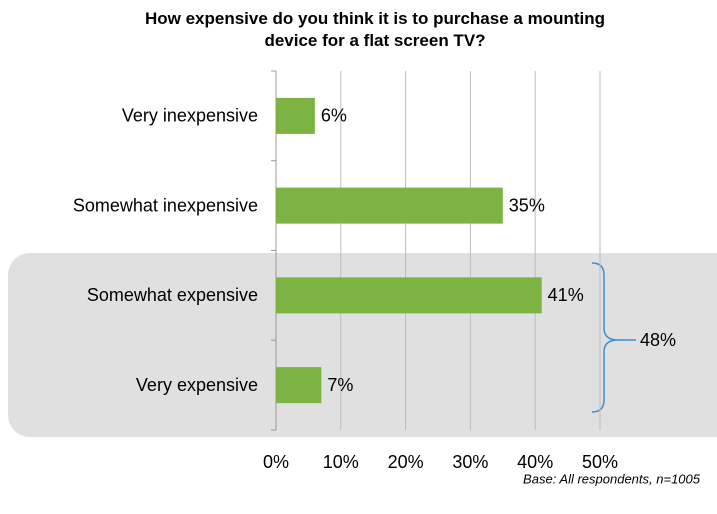 Image resolution: width=717 pixels, height=514 pixels. What do you see at coordinates (190, 116) in the screenshot?
I see `y-tick-label: Very inexpensive` at bounding box center [190, 116].